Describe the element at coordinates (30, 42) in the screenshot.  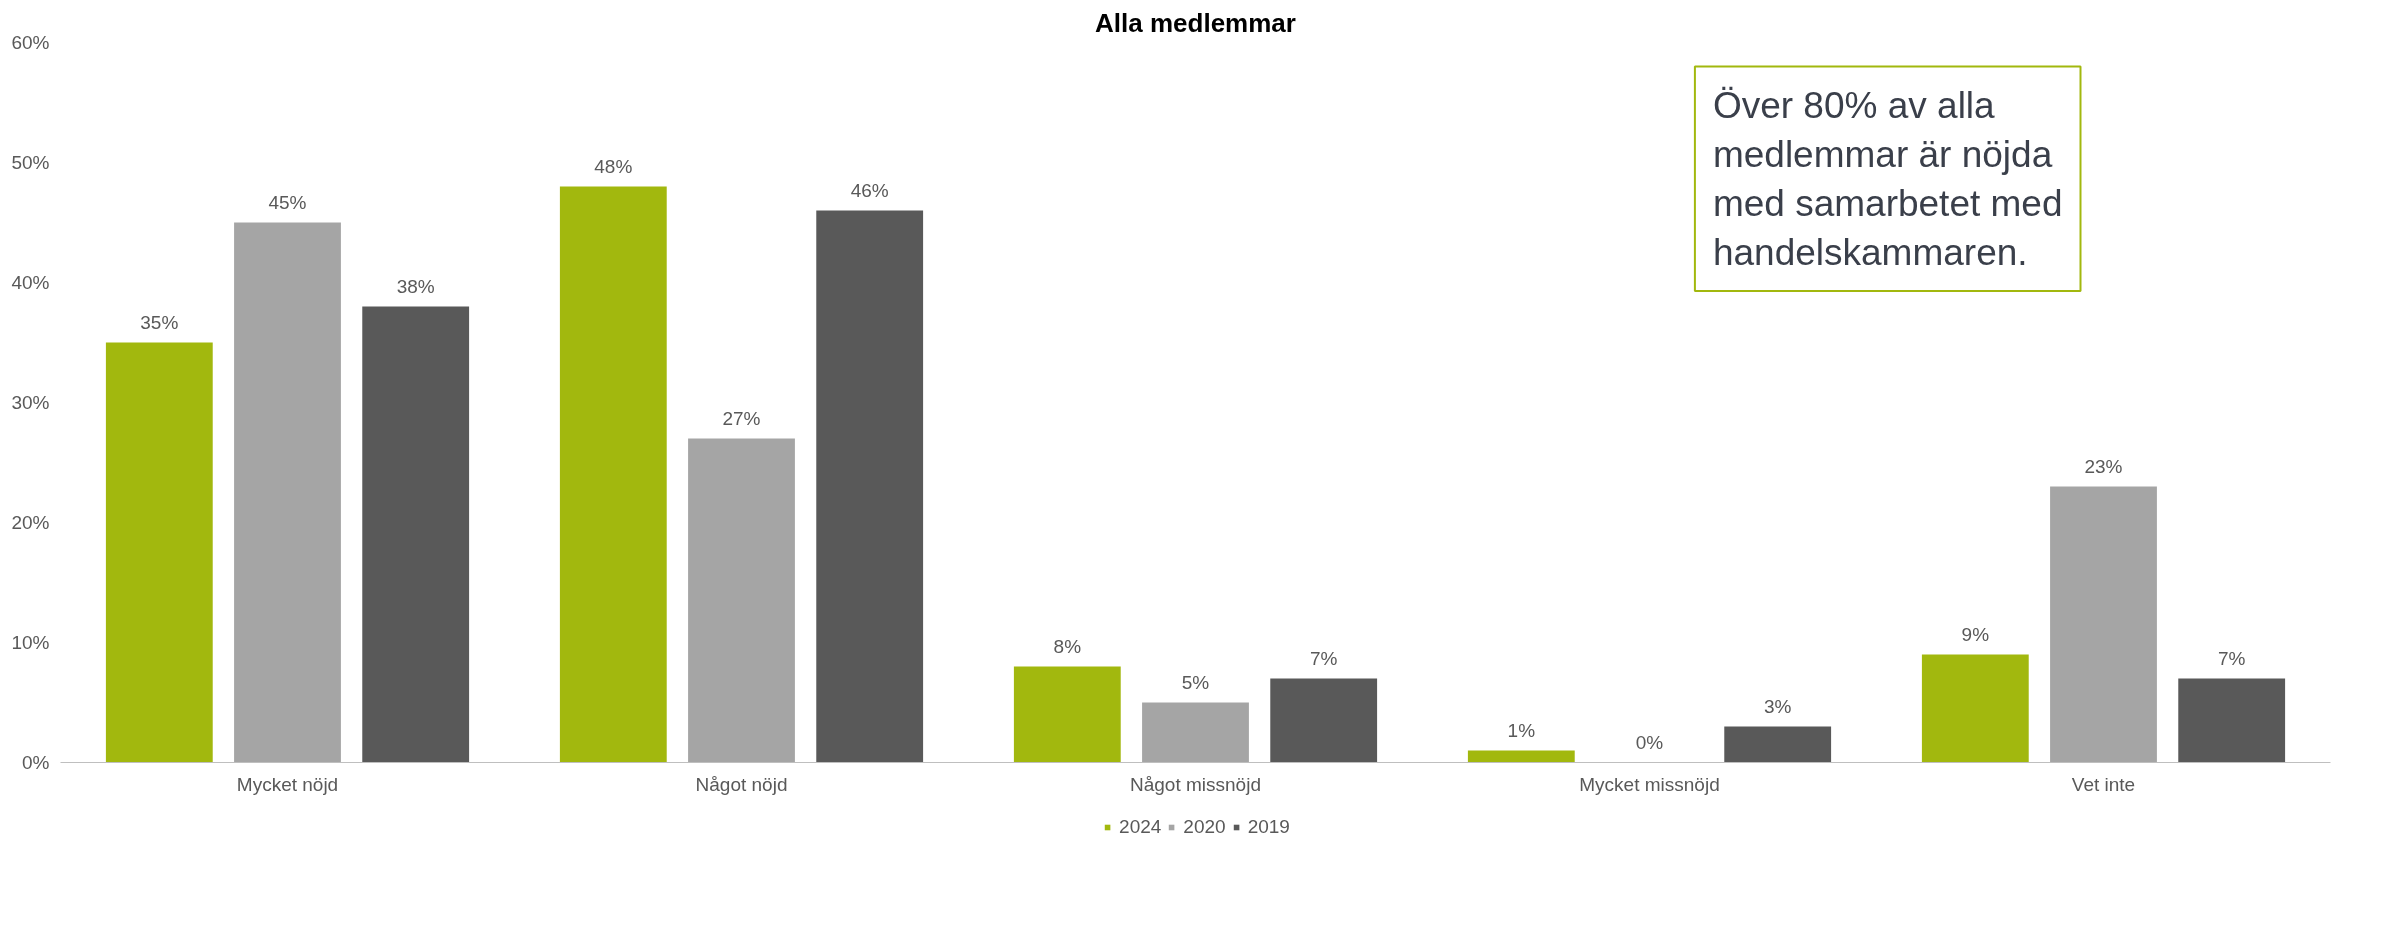
I see `y-tick-label: 60%` at that location.